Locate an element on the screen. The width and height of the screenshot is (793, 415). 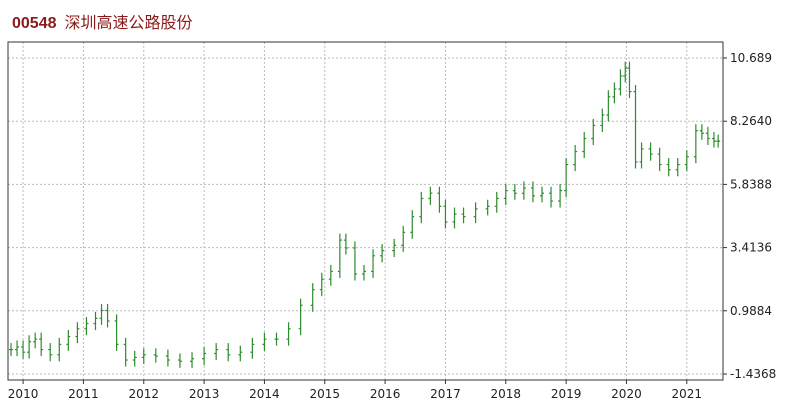
x-tick-label: 2011 is located at coordinates (83, 394).